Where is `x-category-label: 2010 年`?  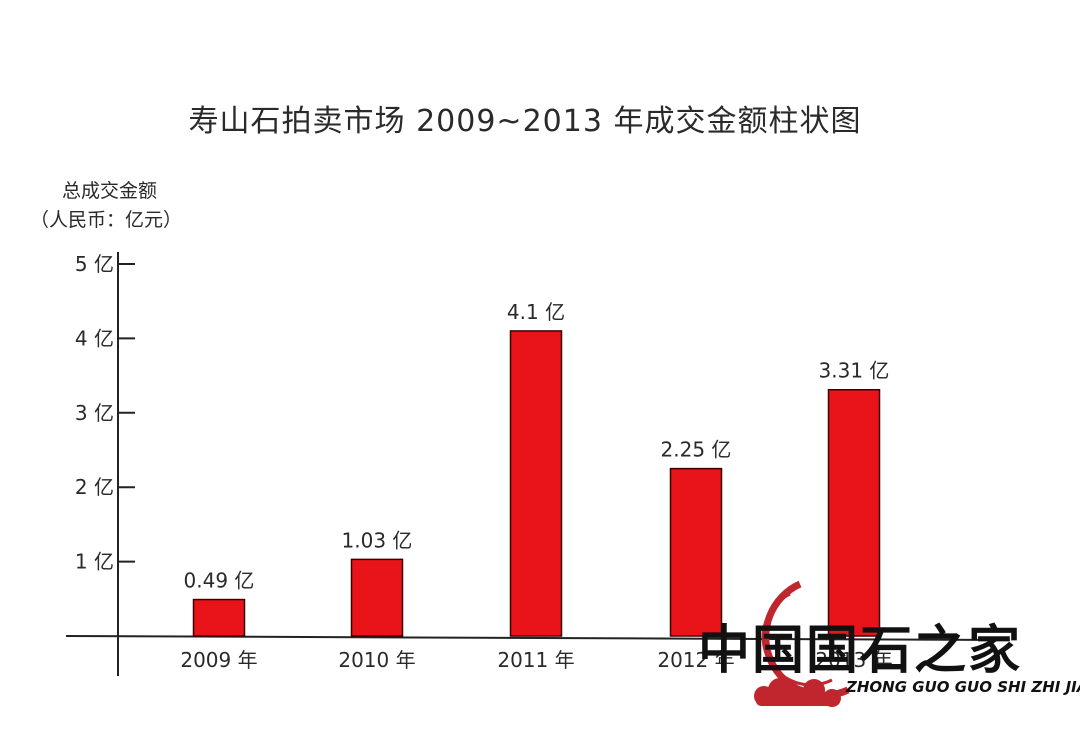
x-category-label: 2010 年 is located at coordinates (376, 660).